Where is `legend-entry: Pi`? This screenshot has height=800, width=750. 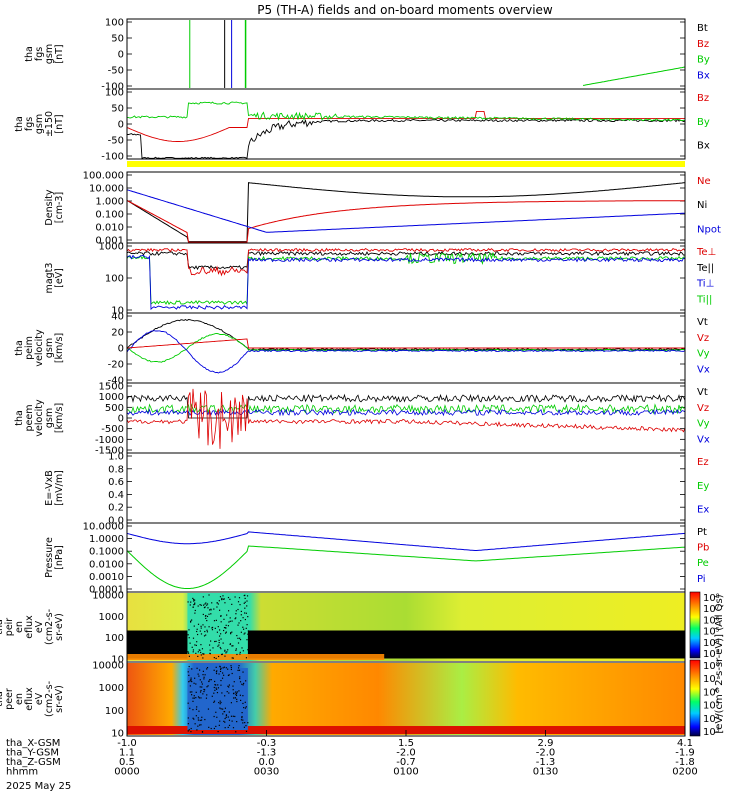
legend-entry: Pi is located at coordinates (701, 579).